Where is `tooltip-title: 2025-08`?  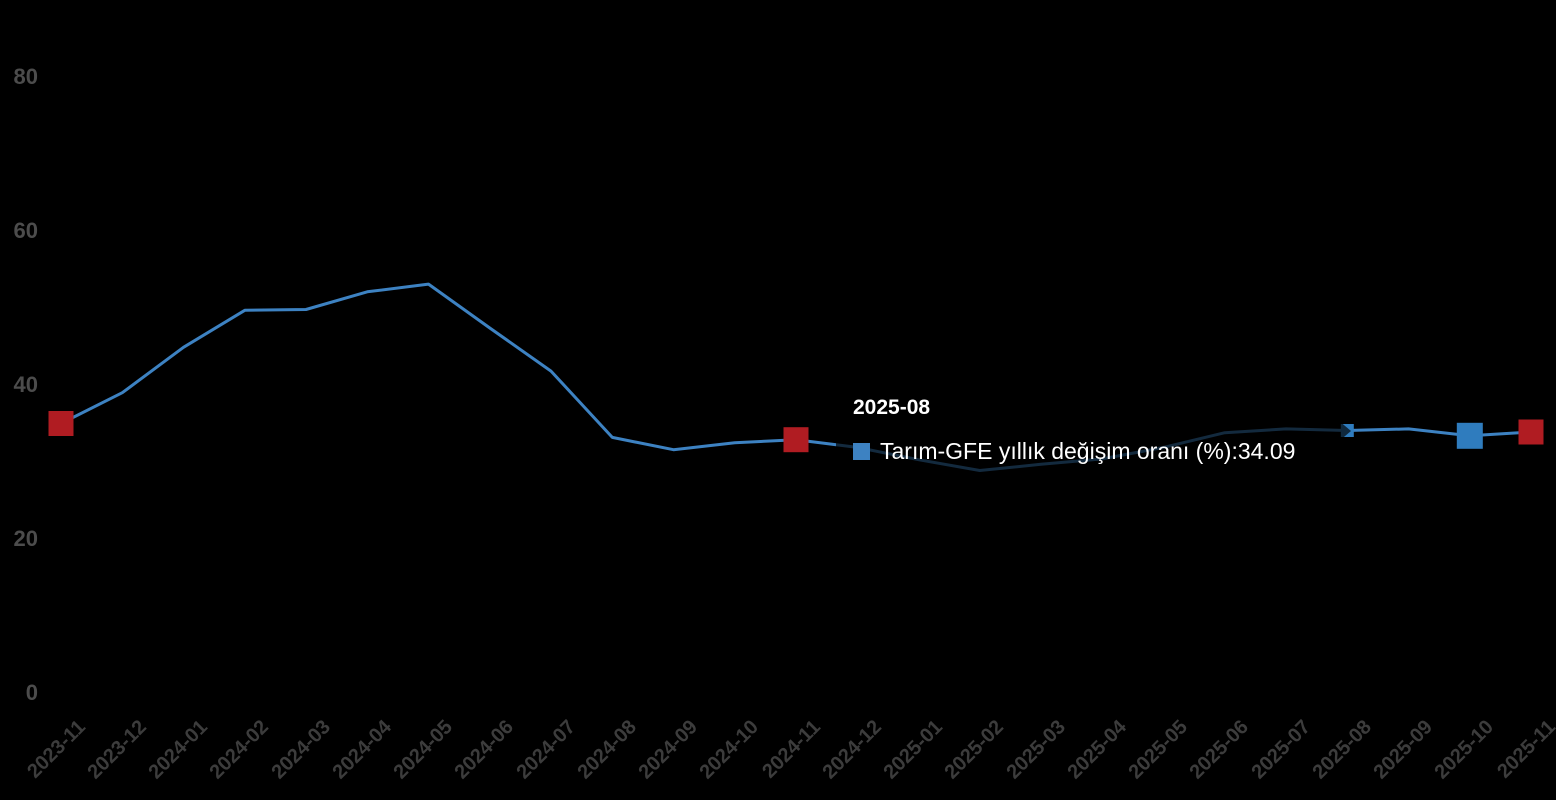
tooltip-title: 2025-08 is located at coordinates (892, 407).